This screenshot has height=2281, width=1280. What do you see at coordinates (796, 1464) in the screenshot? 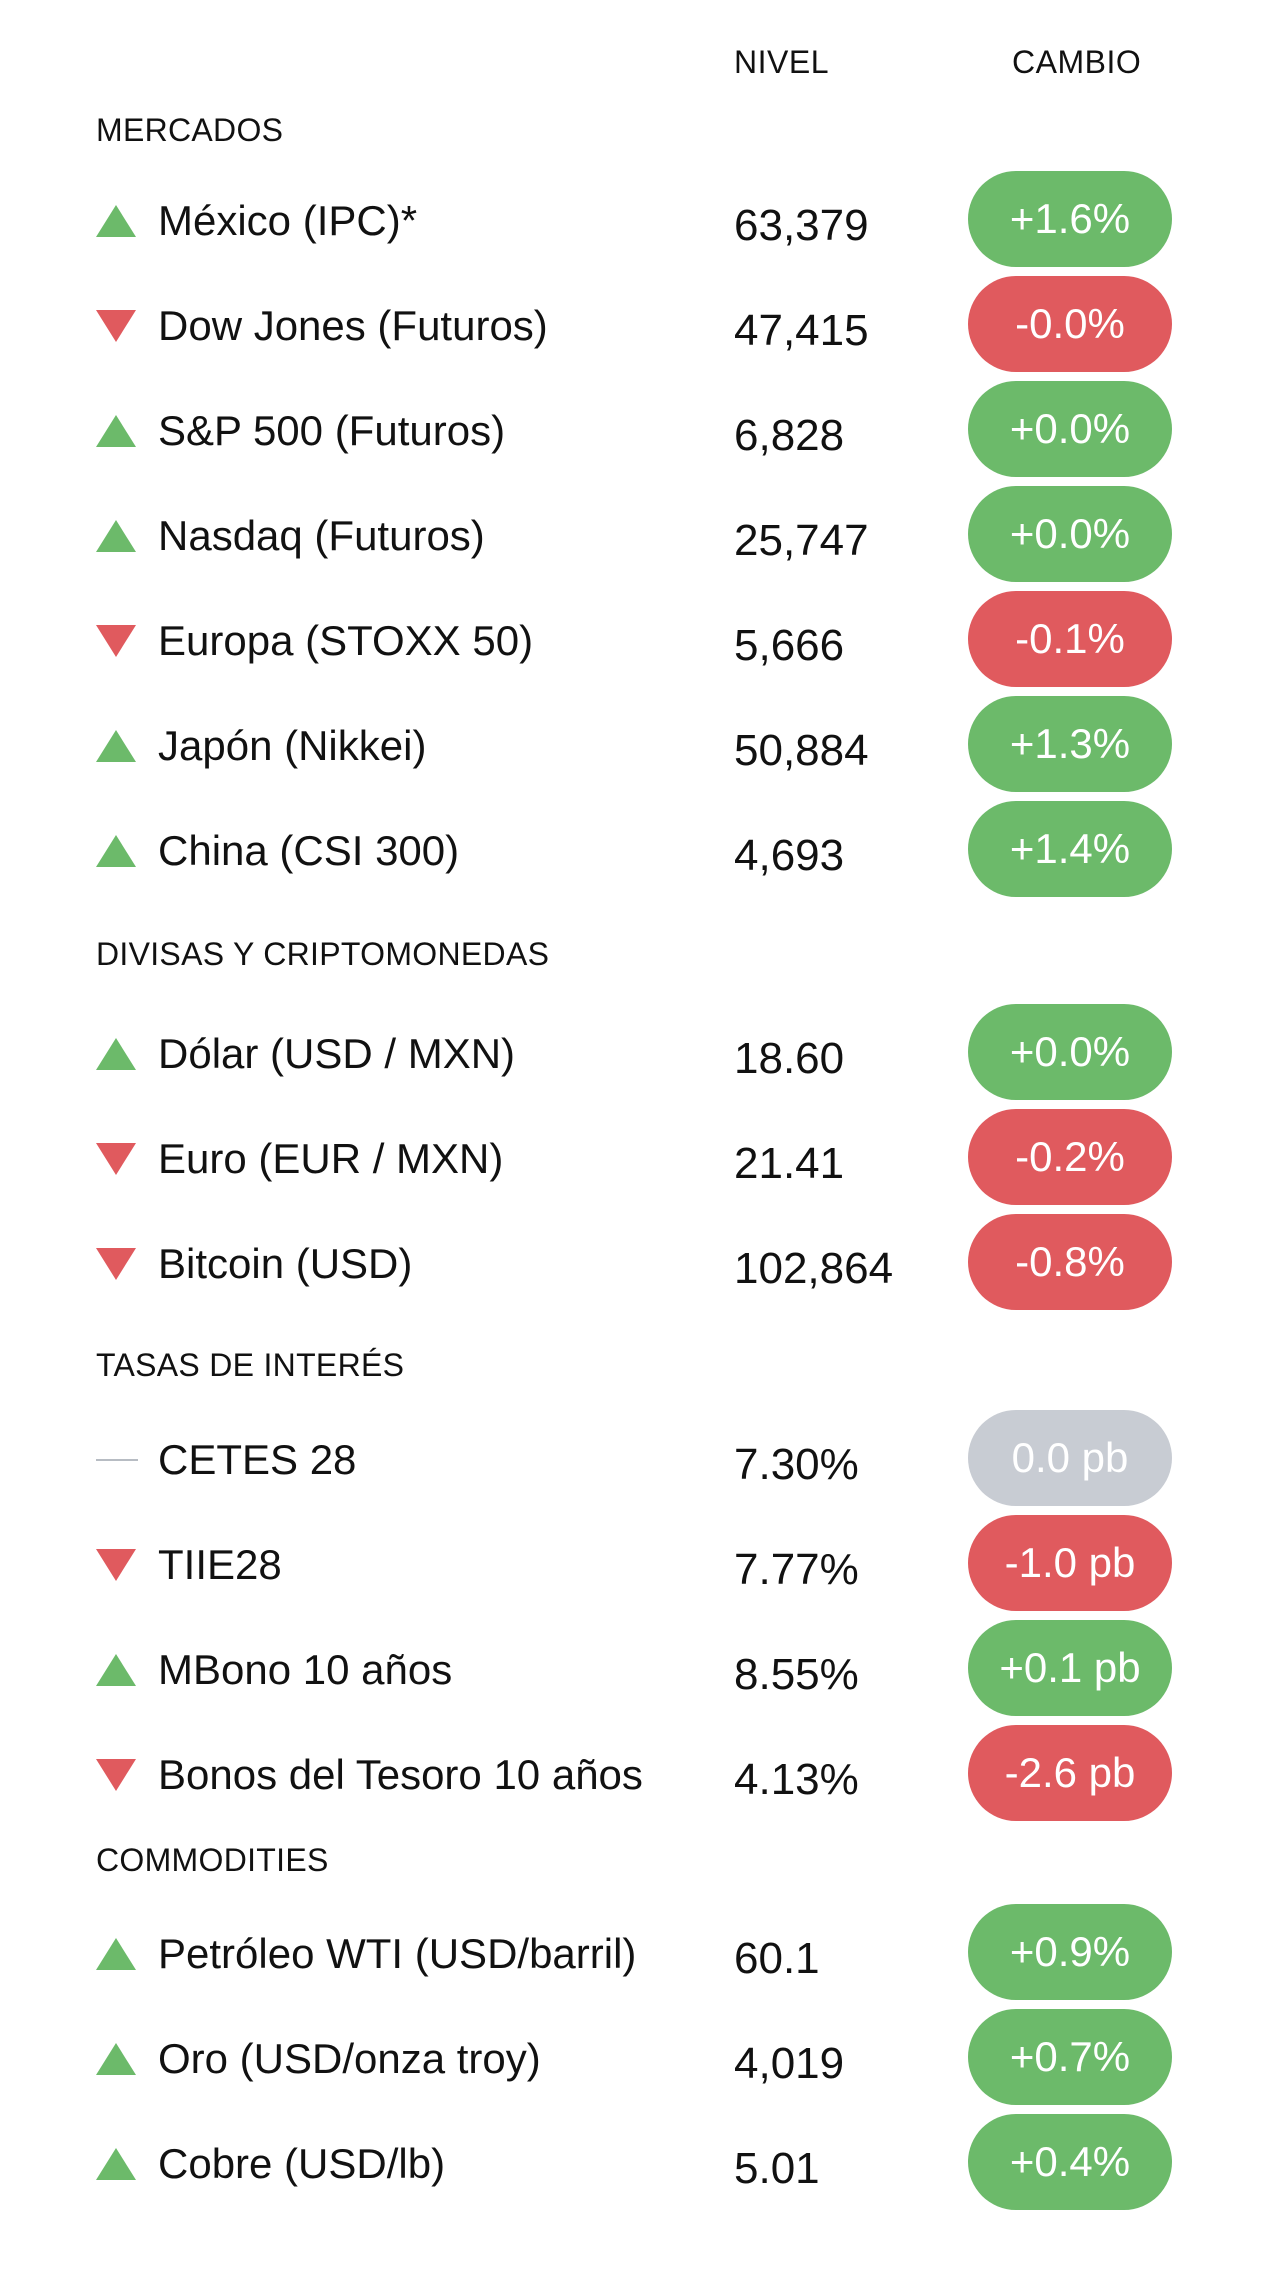
I see `level-value: 7.30%` at bounding box center [796, 1464].